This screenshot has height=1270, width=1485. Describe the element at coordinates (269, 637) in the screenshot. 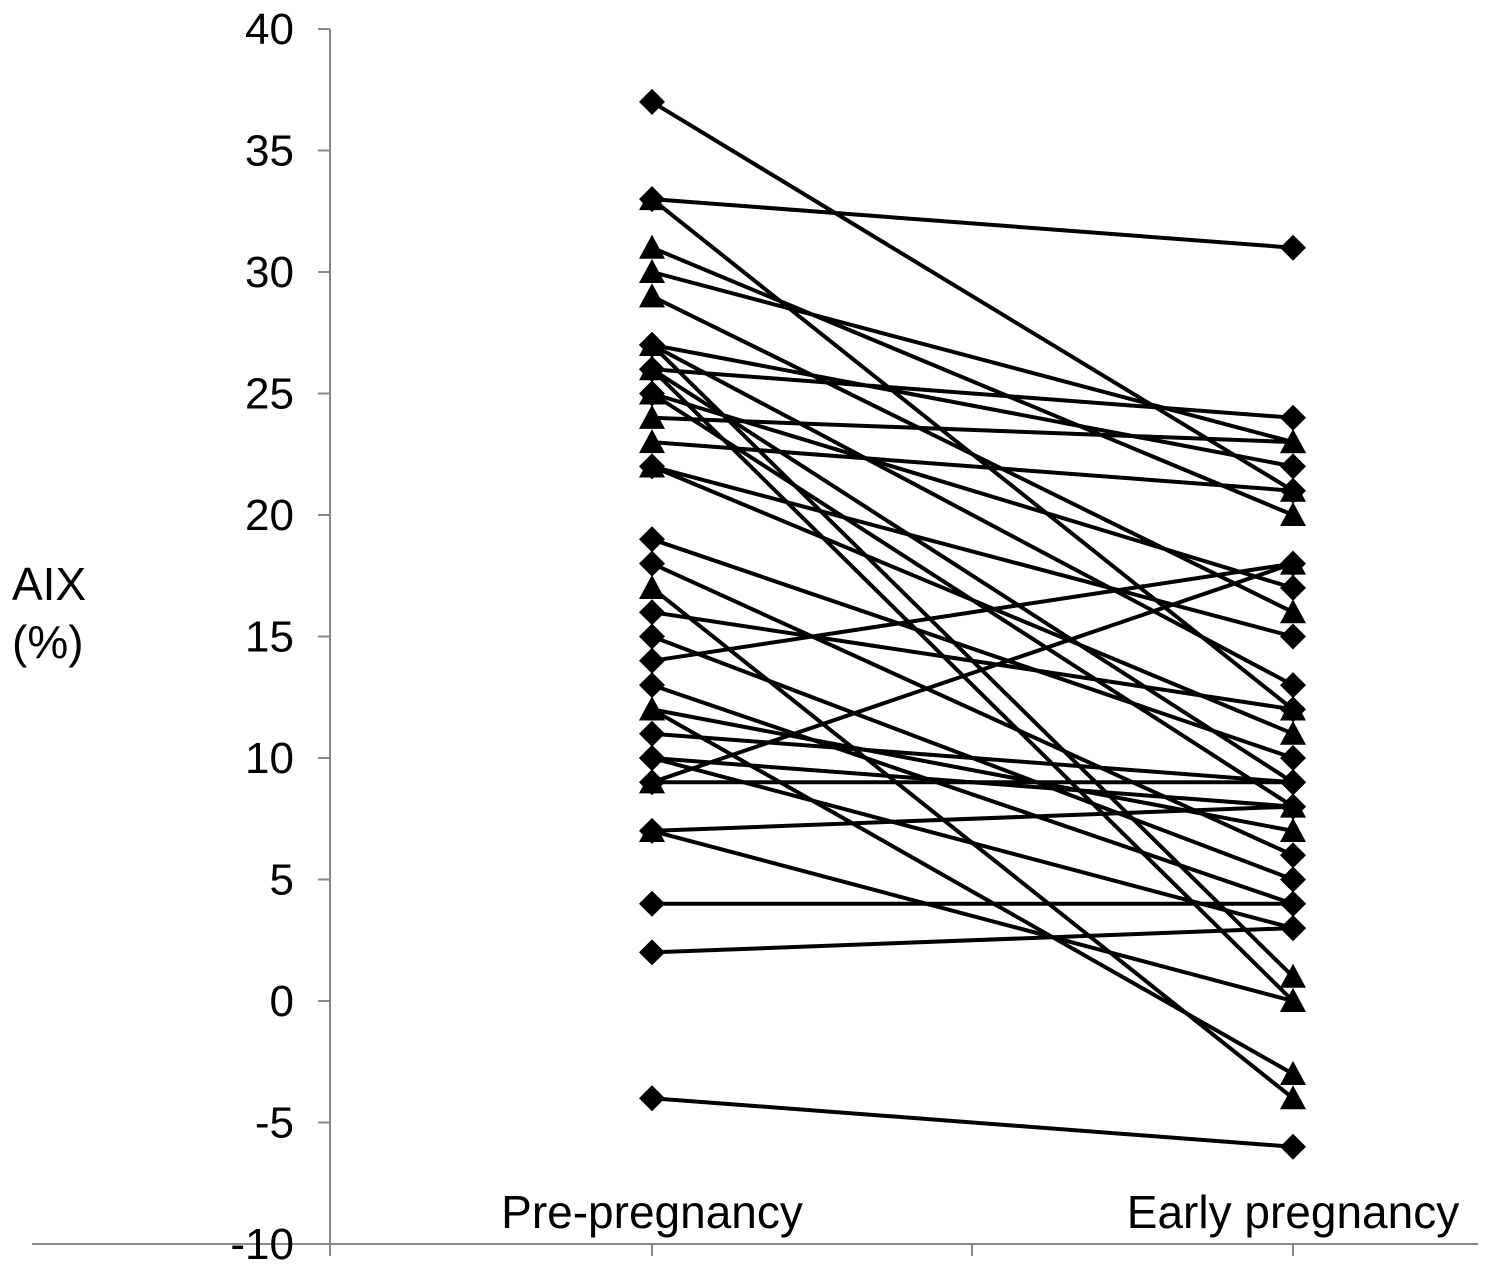

I see `y-tick-label: 15` at that location.